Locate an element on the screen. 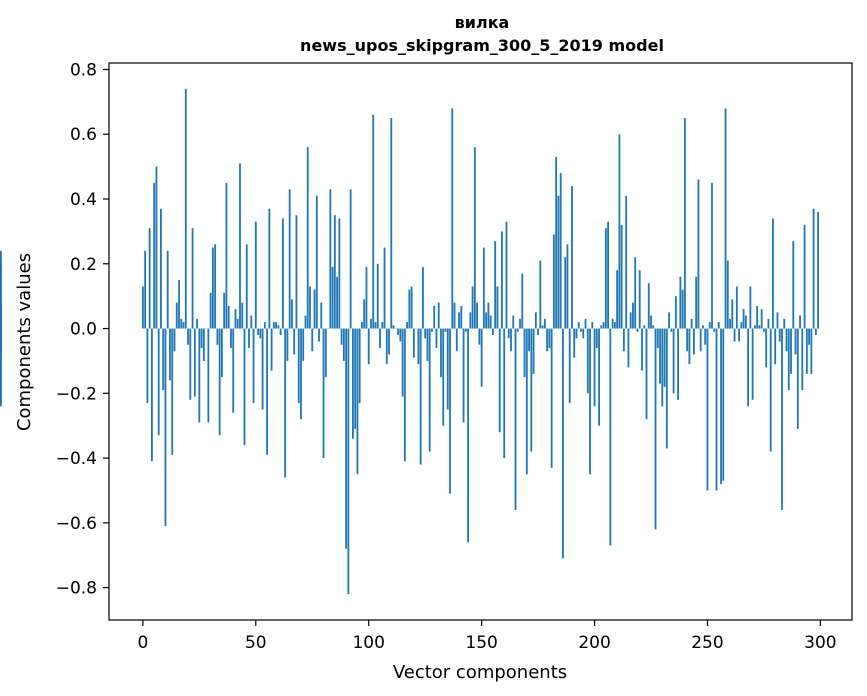 Image resolution: width=867 pixels, height=696 pixels. x-tick-label: 100 is located at coordinates (368, 643).